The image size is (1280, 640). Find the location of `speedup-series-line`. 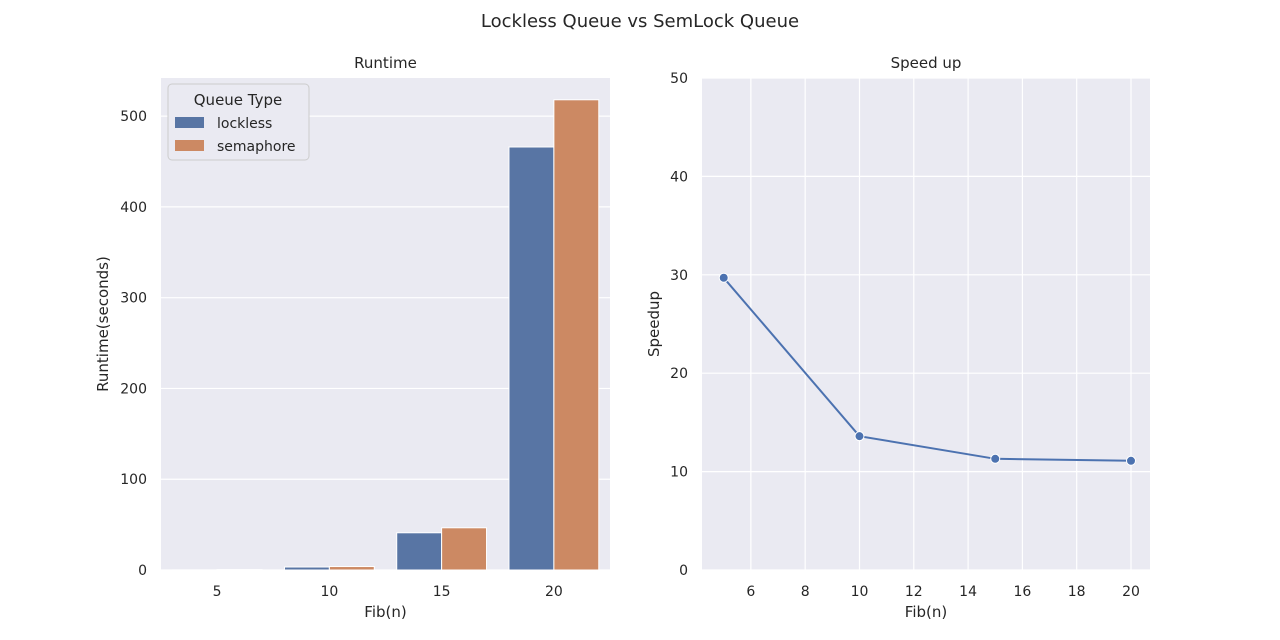

speedup-series-line is located at coordinates (927, 369).